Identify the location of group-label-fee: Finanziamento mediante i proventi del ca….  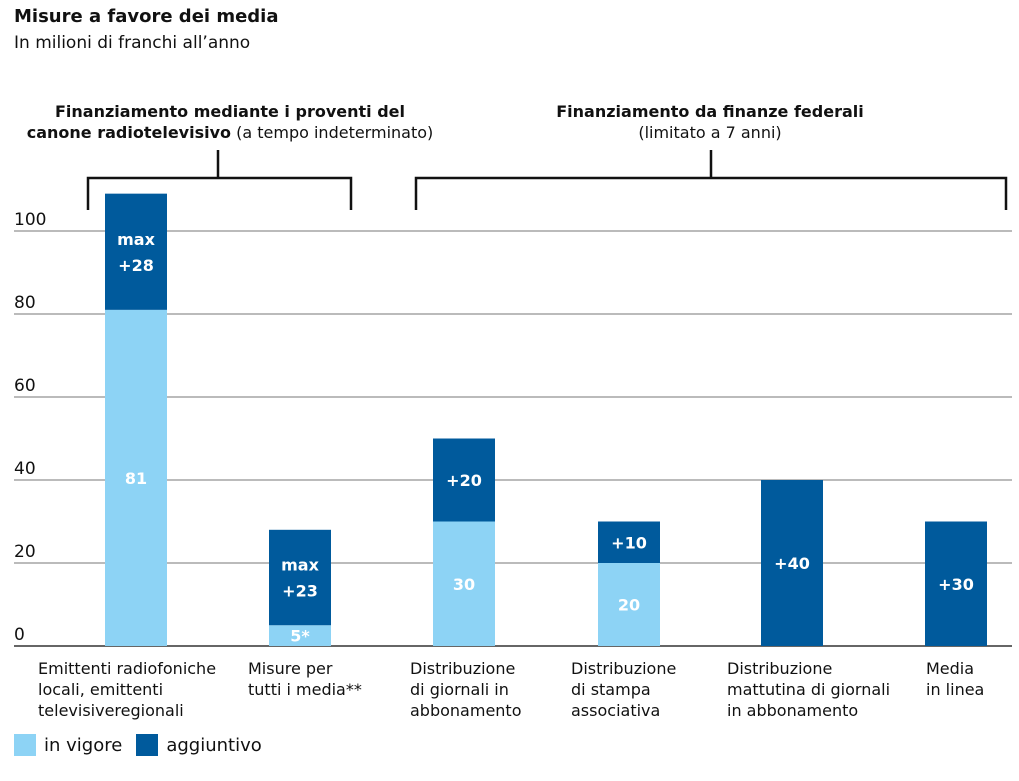
(230, 122).